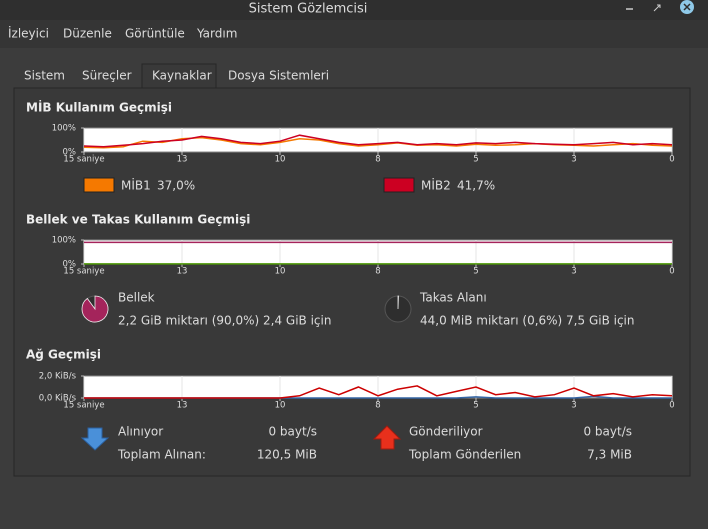  What do you see at coordinates (308, 9) in the screenshot?
I see `window-title: Sistem Gözlemcisi` at bounding box center [308, 9].